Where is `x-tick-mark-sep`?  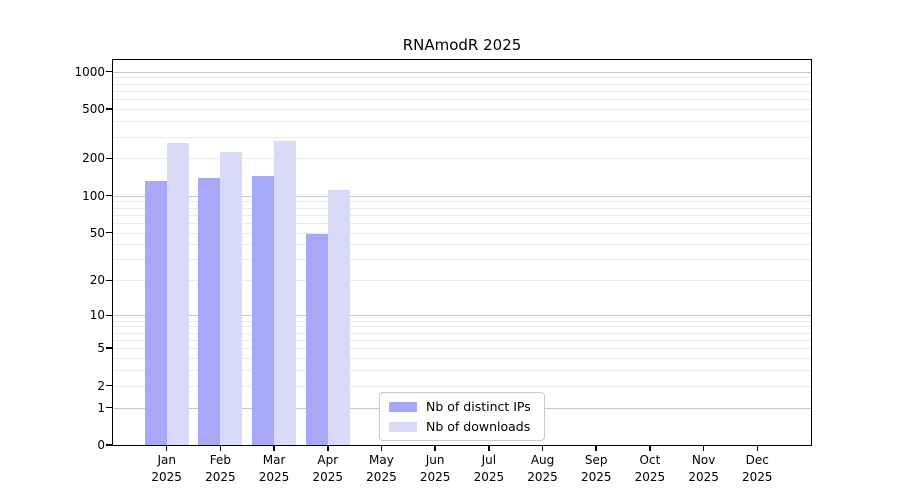
x-tick-mark-sep is located at coordinates (596, 448).